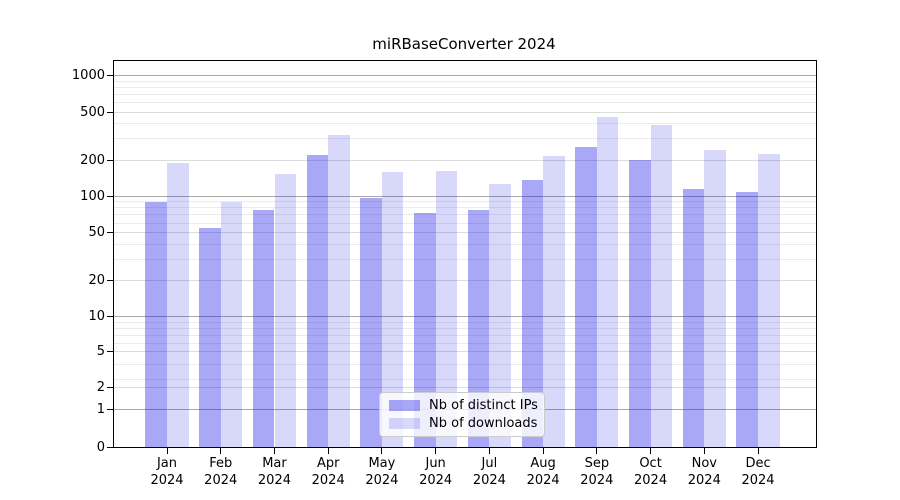  What do you see at coordinates (758, 463) in the screenshot?
I see `x-tick-month: Dec` at bounding box center [758, 463].